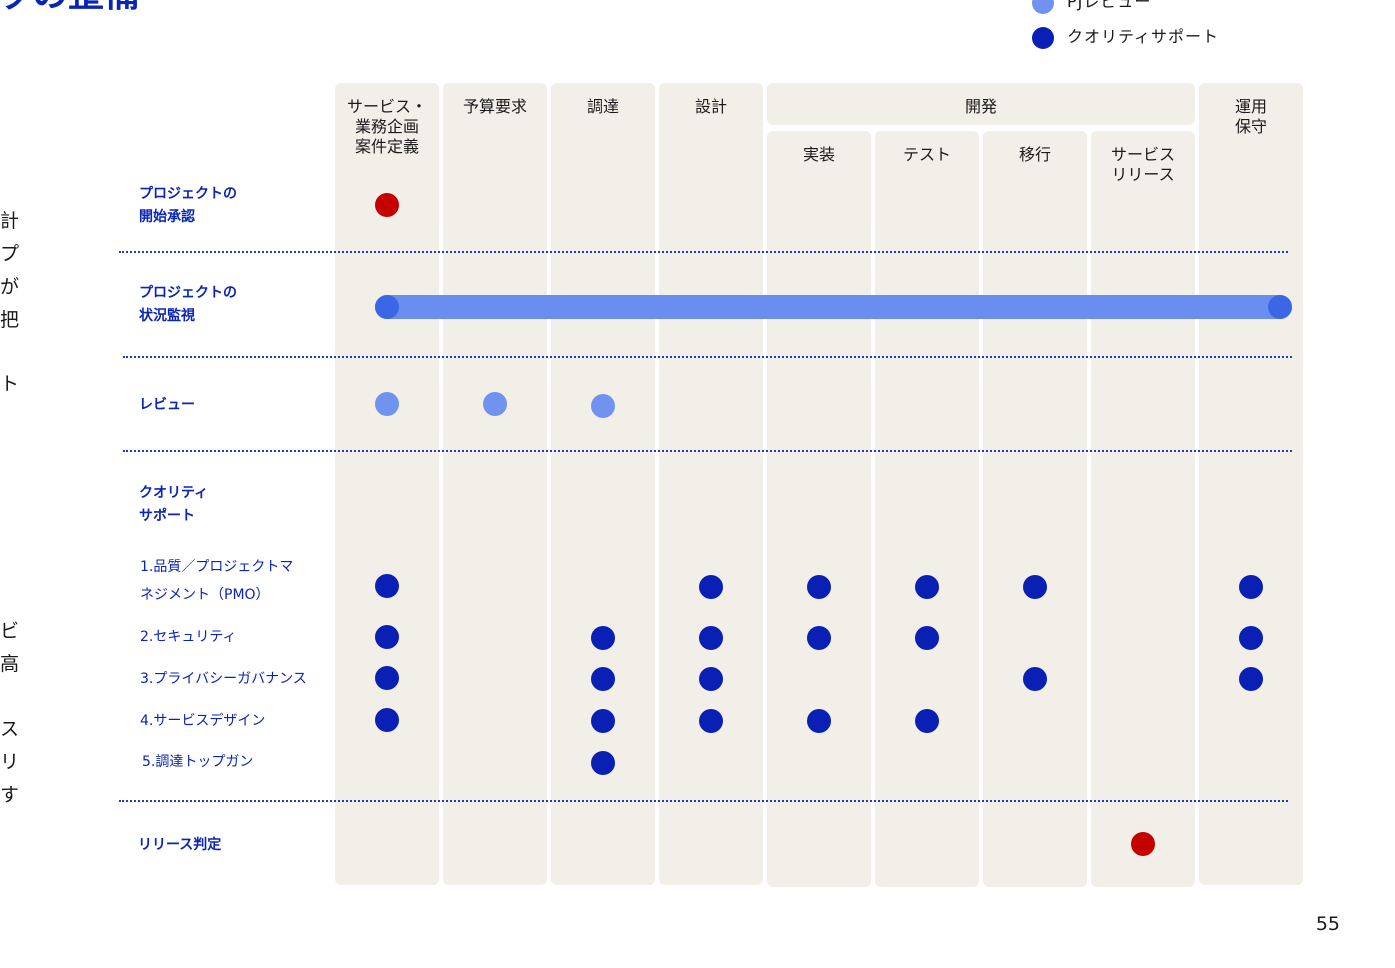  Describe the element at coordinates (10, 254) in the screenshot. I see `side-text-char: プ` at that location.